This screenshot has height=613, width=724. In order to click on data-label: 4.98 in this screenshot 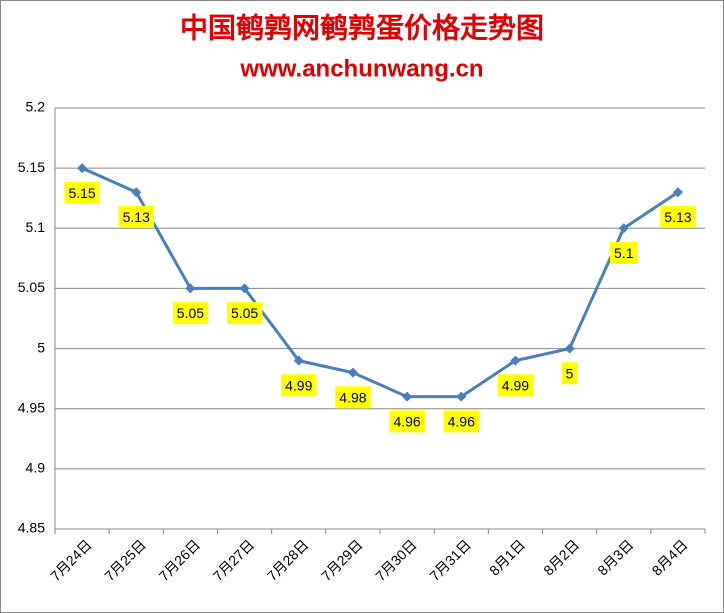, I will do `click(352, 397)`.